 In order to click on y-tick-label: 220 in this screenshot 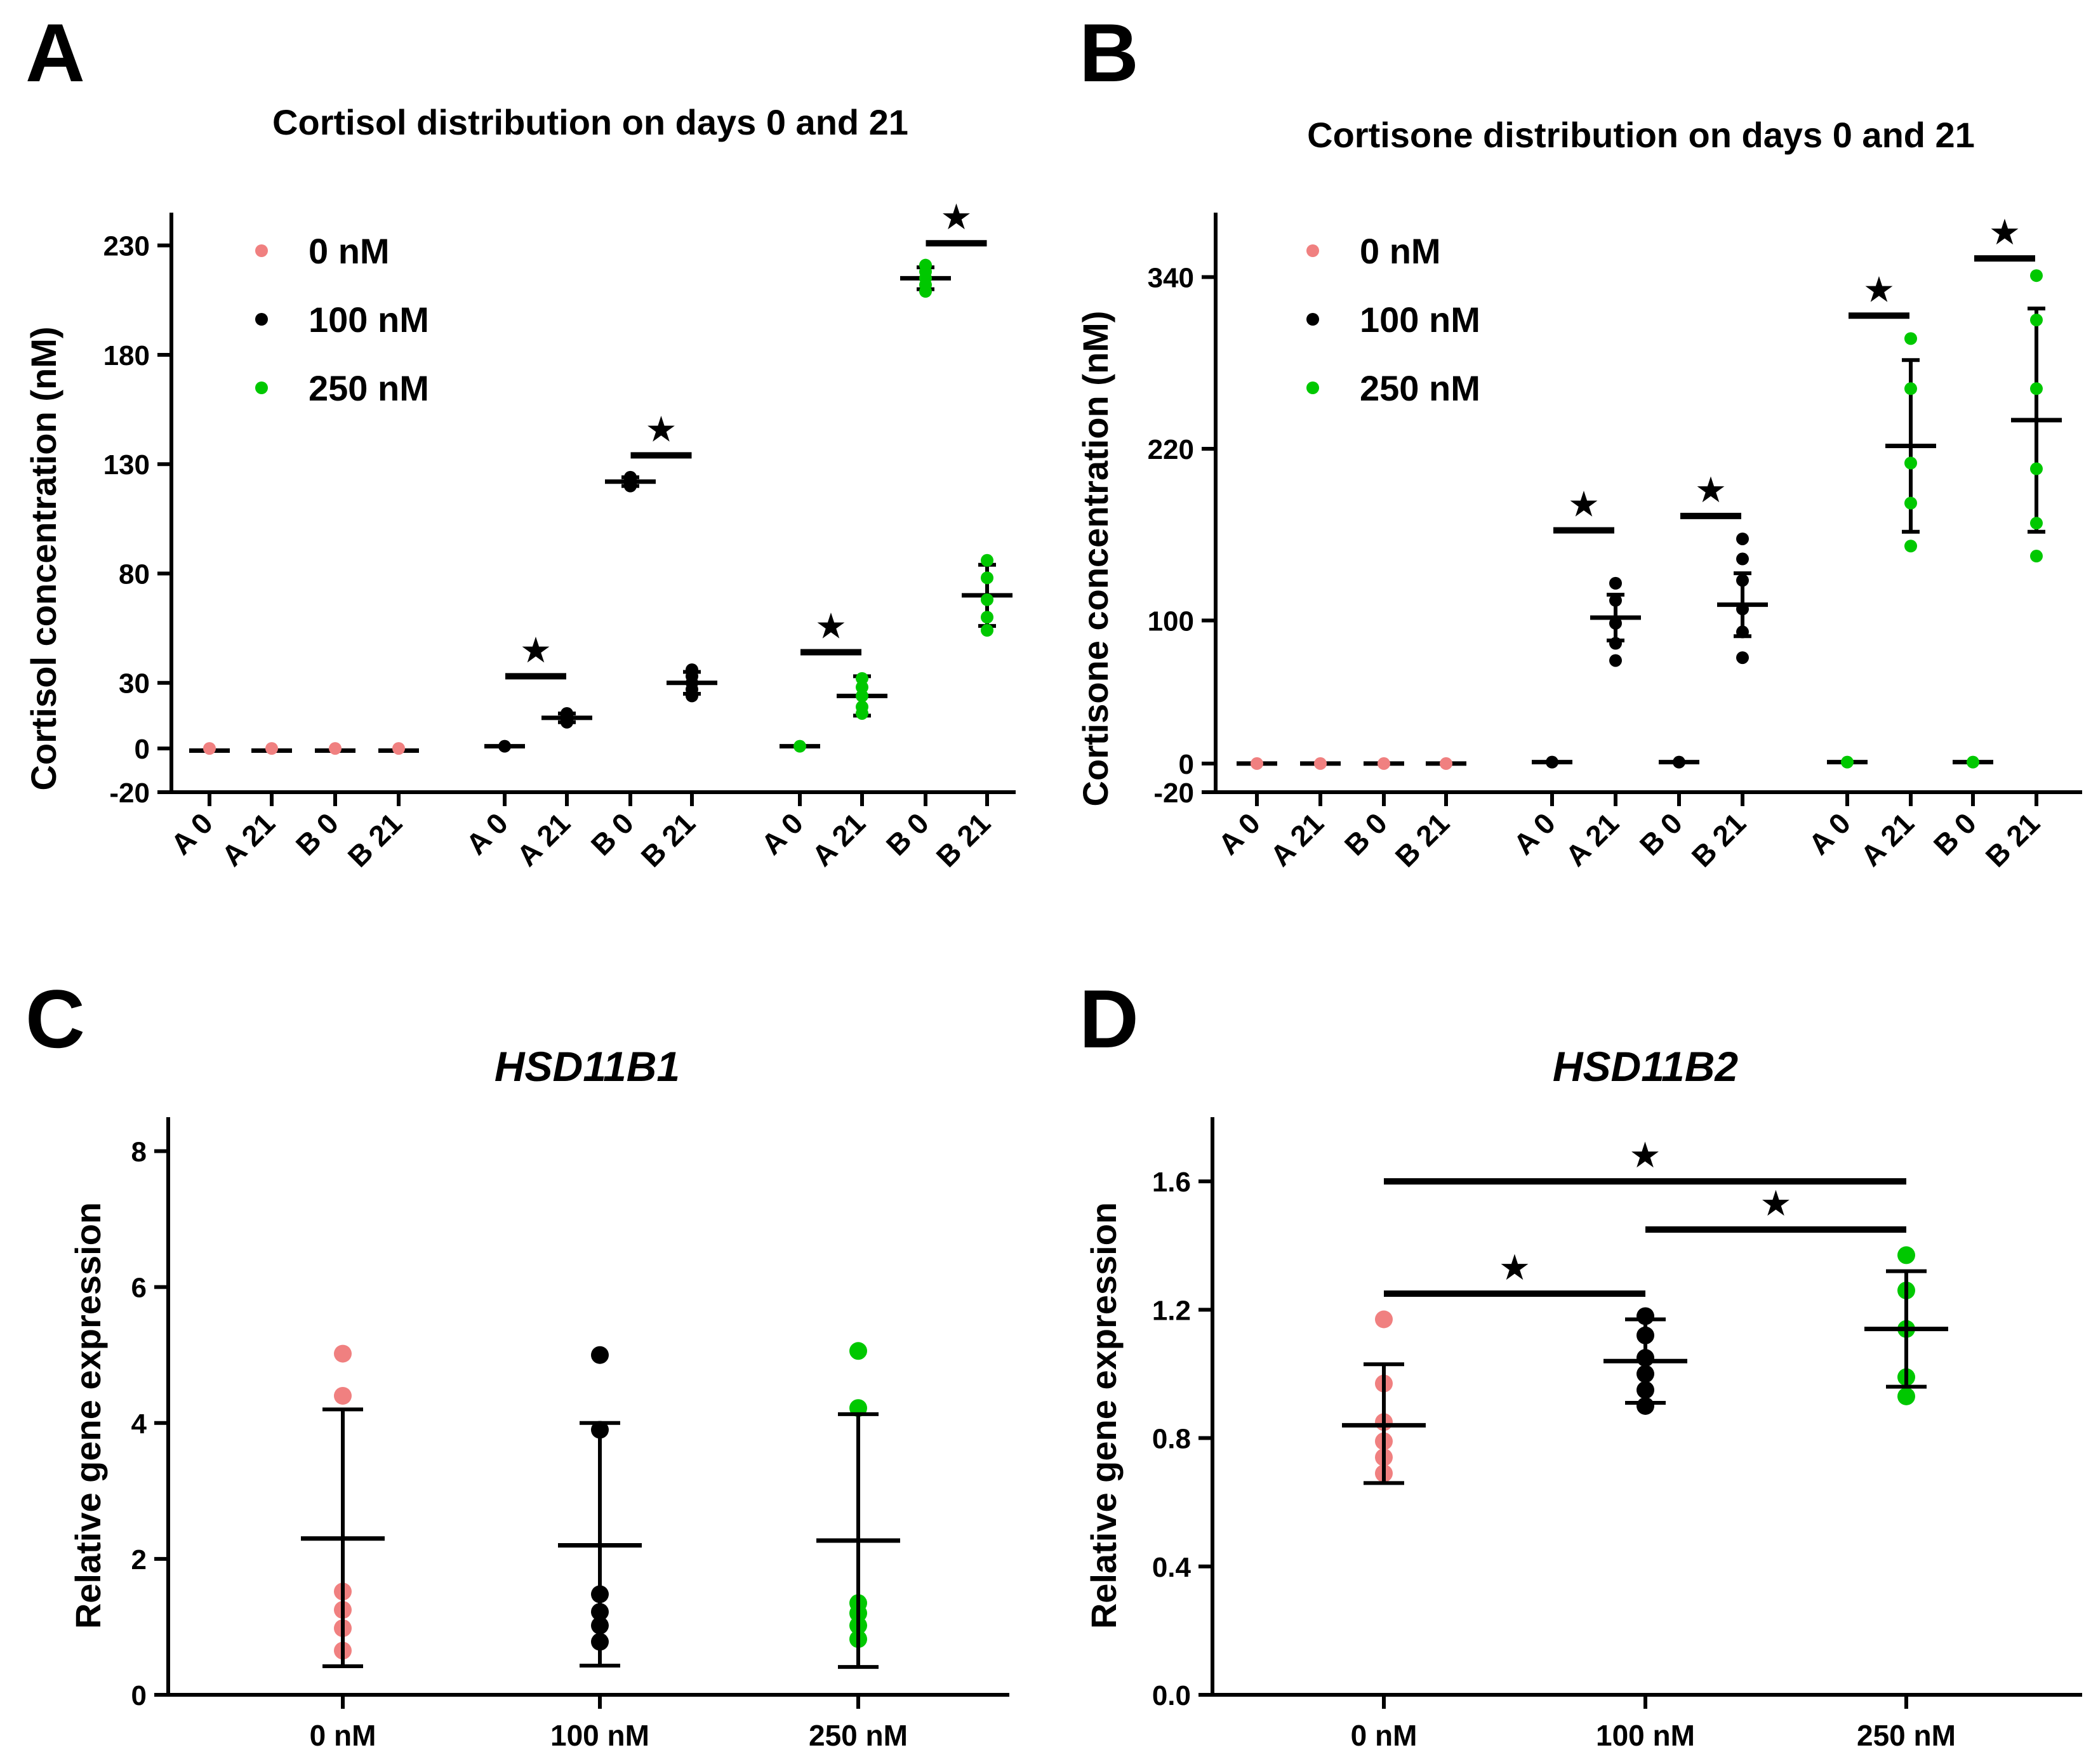, I will do `click(1171, 449)`.